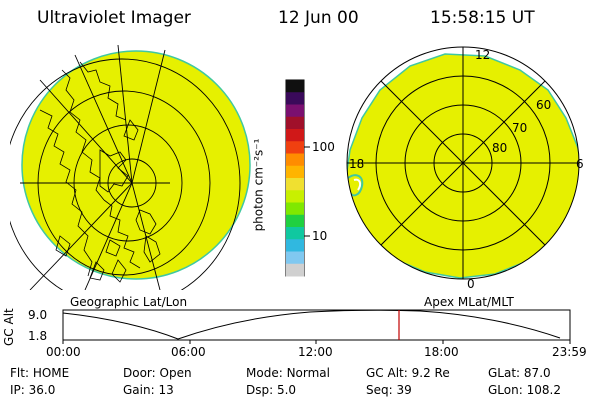 The height and width of the screenshot is (400, 600). What do you see at coordinates (38, 336) in the screenshot?
I see `ytick-low: 1.8` at bounding box center [38, 336].